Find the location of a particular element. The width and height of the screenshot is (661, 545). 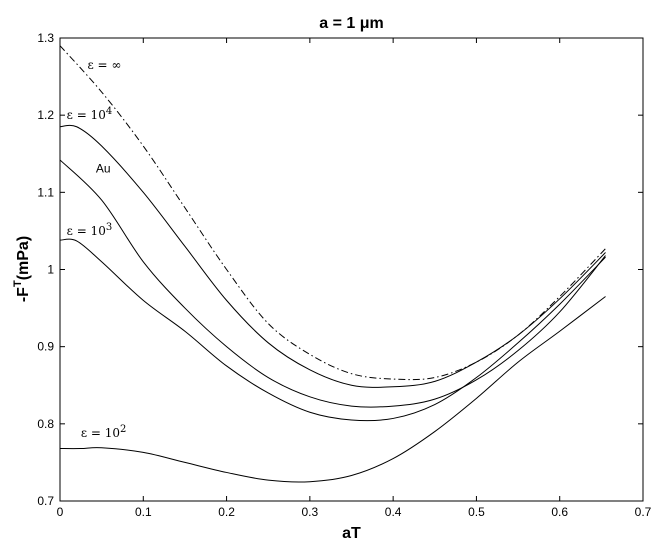

y-axis-title-superscript: T is located at coordinates (18, 283).